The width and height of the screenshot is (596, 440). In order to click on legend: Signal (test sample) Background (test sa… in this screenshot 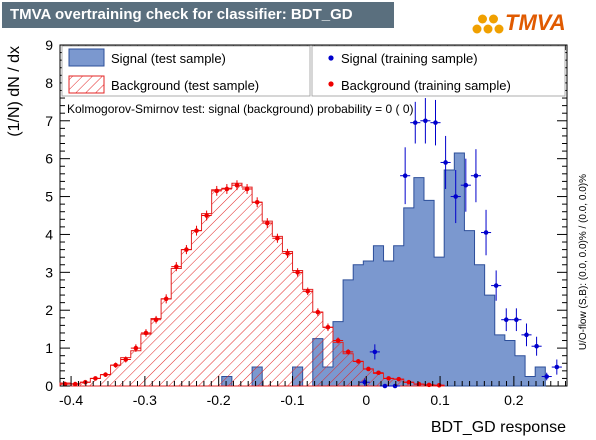, I will do `click(313, 71)`.